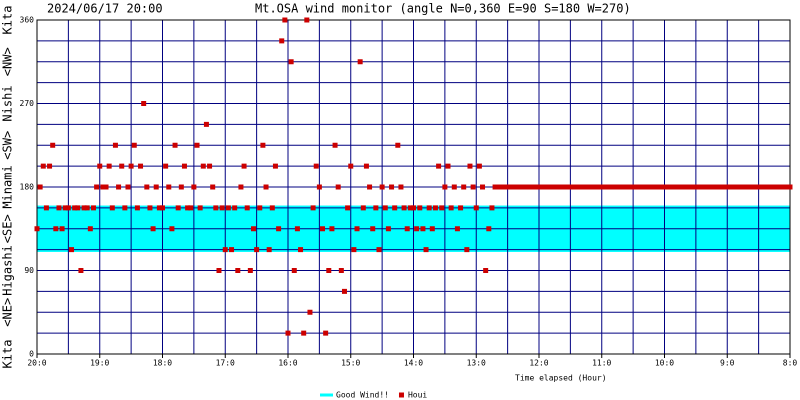 The width and height of the screenshot is (800, 400). I want to click on x-tick-label: 10:0, so click(664, 363).